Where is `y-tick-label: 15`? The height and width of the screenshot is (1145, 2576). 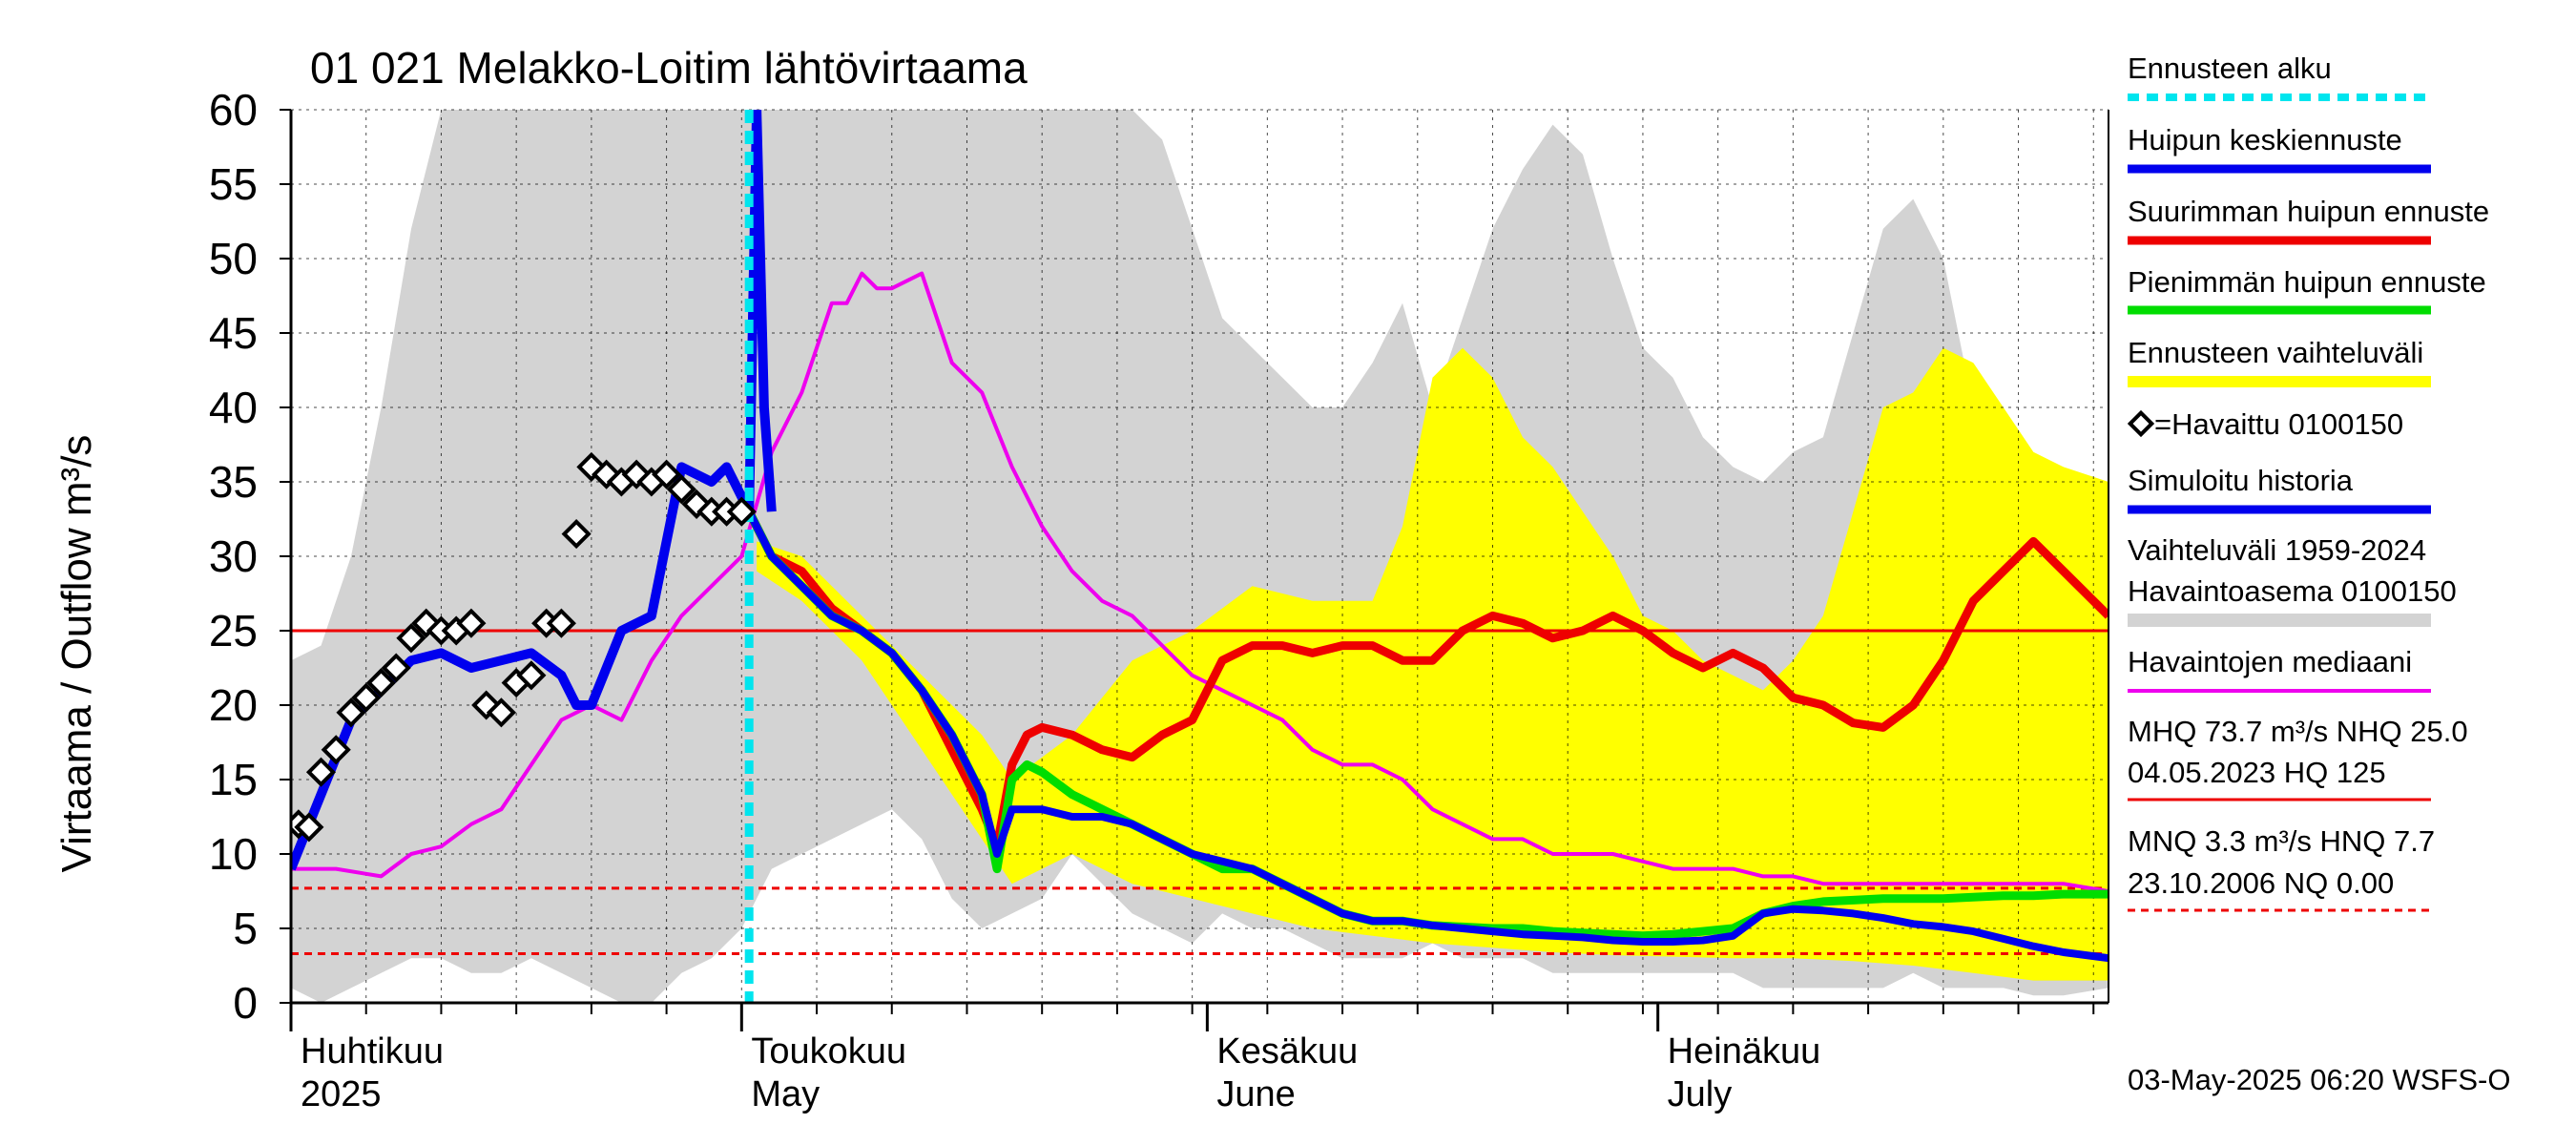 y-tick-label: 15 is located at coordinates (233, 780).